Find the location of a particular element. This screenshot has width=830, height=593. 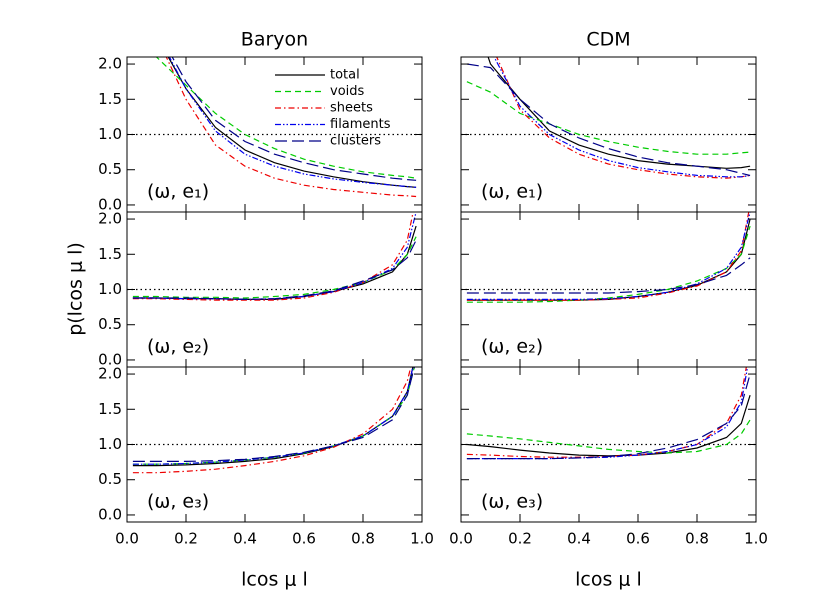

y-axis-label: p(lcos μ l) is located at coordinates (76, 289).